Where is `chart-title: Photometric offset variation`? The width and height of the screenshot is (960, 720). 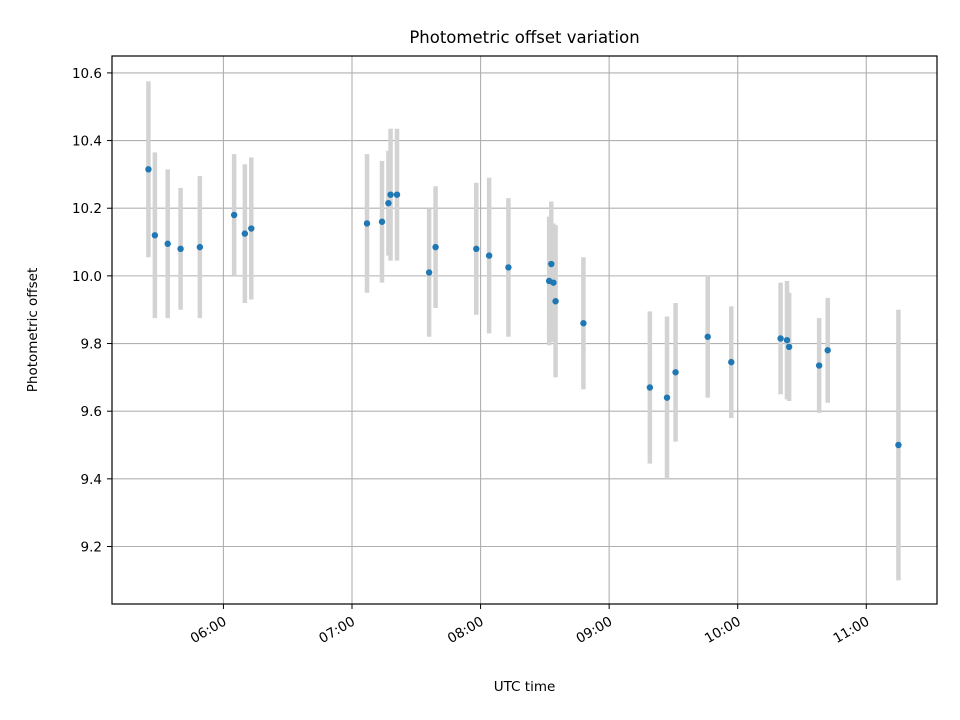
chart-title: Photometric offset variation is located at coordinates (524, 37).